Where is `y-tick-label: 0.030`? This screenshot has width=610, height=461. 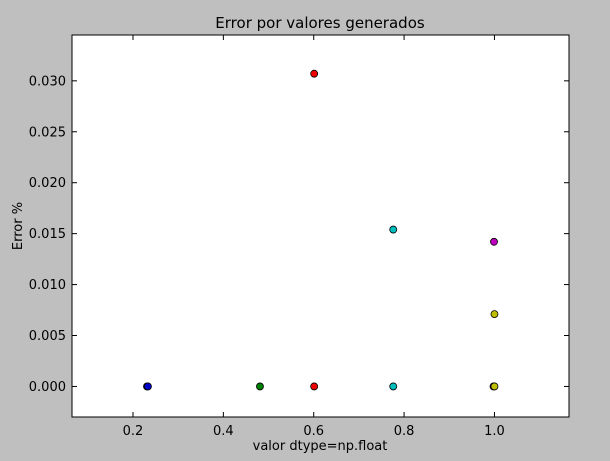 y-tick-label: 0.030 is located at coordinates (47, 81).